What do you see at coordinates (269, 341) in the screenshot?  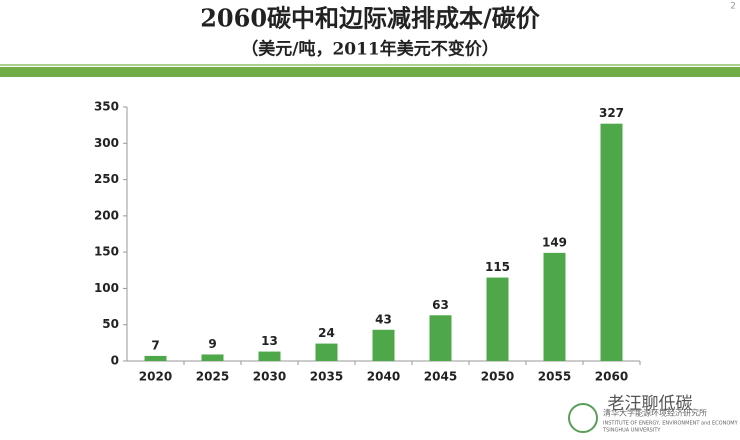 I see `value-label: 13` at bounding box center [269, 341].